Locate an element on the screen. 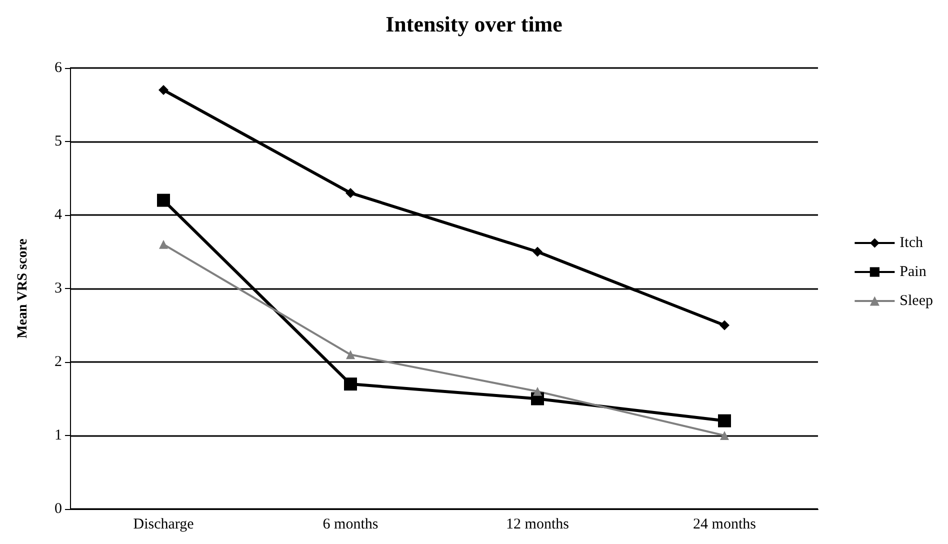 This screenshot has height=544, width=948. x-tick-label: 24 months is located at coordinates (724, 524).